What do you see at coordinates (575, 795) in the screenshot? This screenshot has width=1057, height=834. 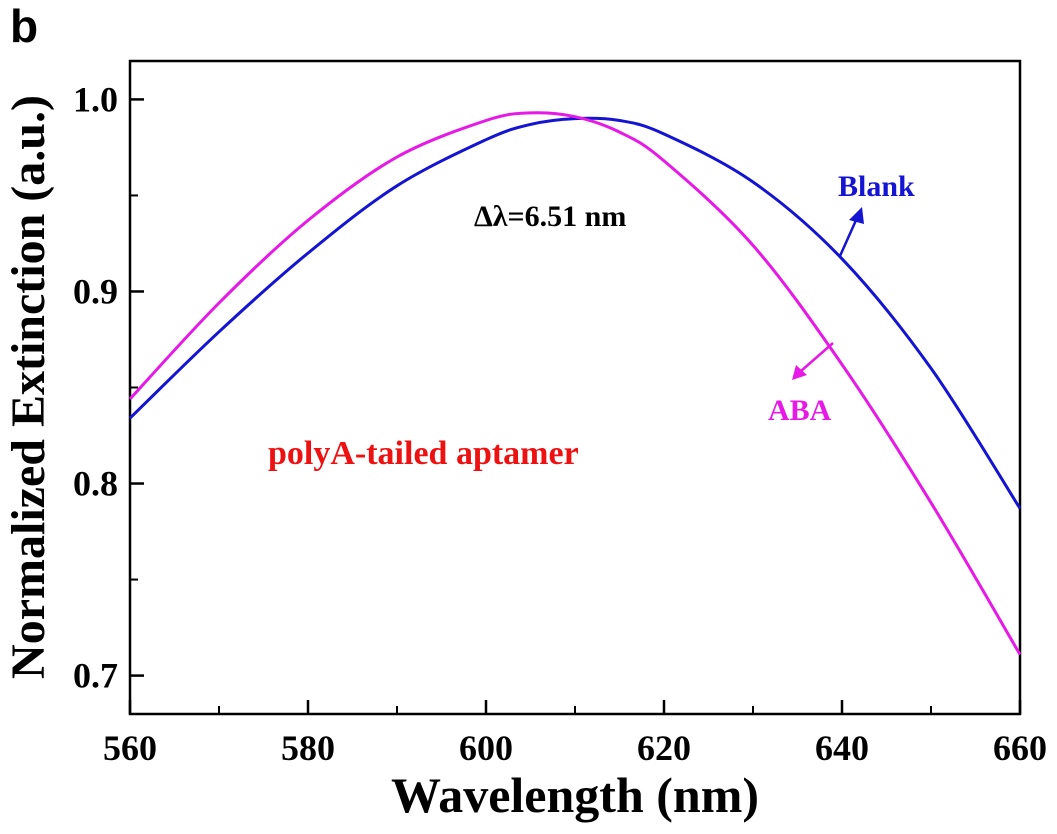 I see `x-axis-label: Wavelength (nm)` at bounding box center [575, 795].